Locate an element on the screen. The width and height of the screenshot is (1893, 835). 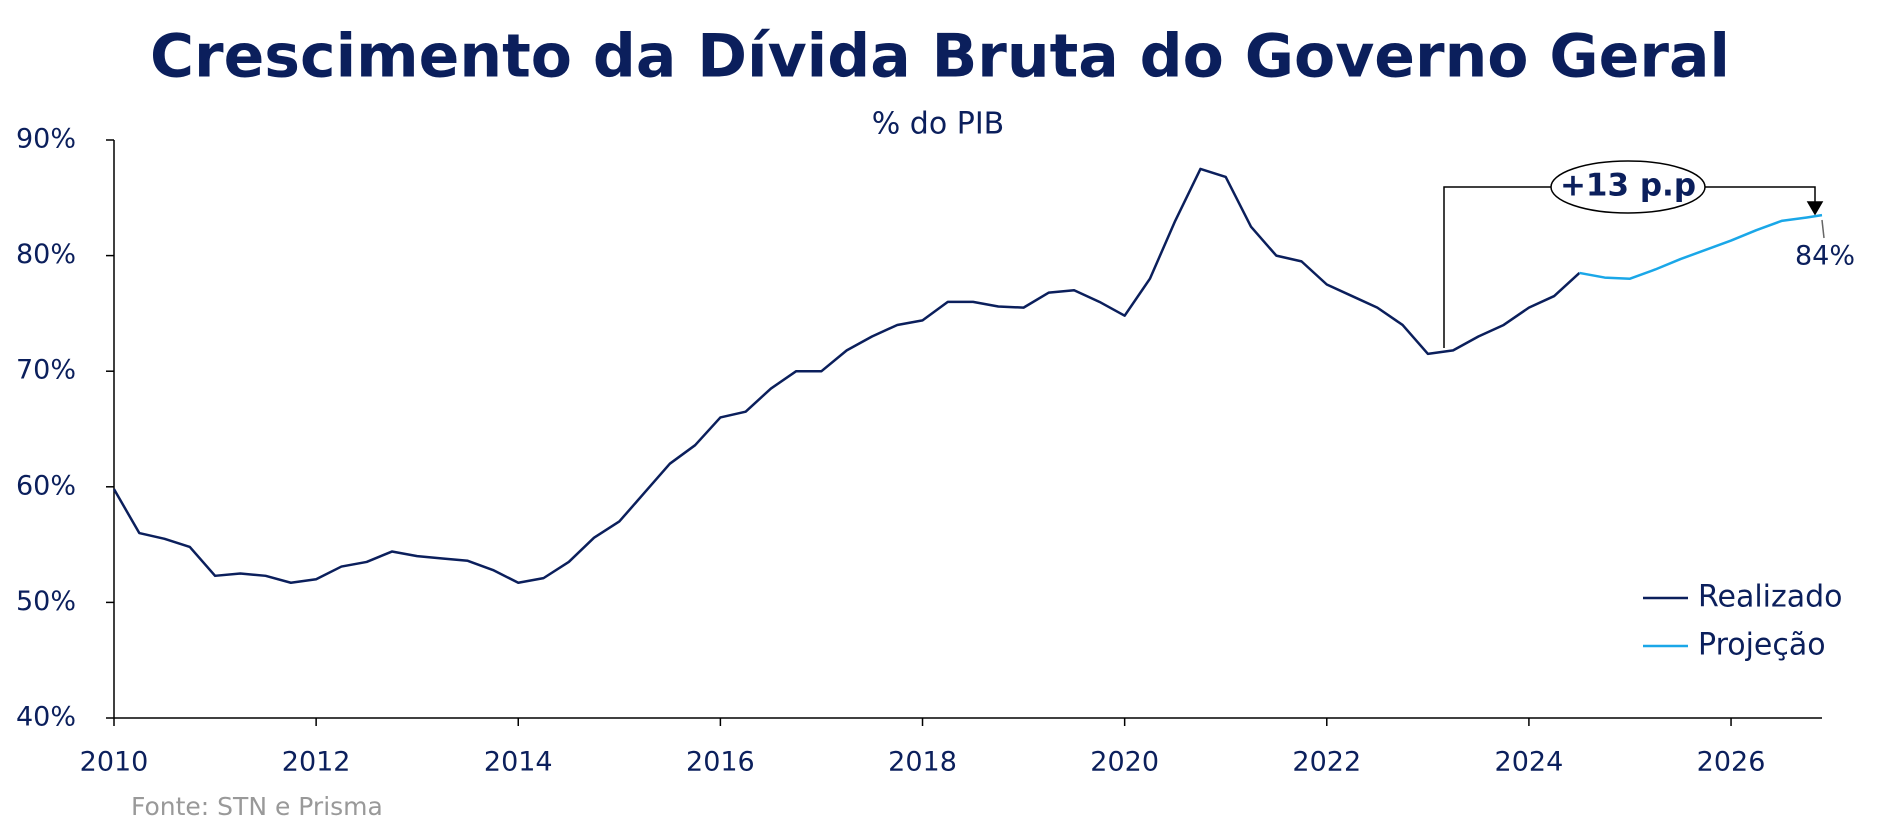
annotation-bubble is located at coordinates (1628, 187).